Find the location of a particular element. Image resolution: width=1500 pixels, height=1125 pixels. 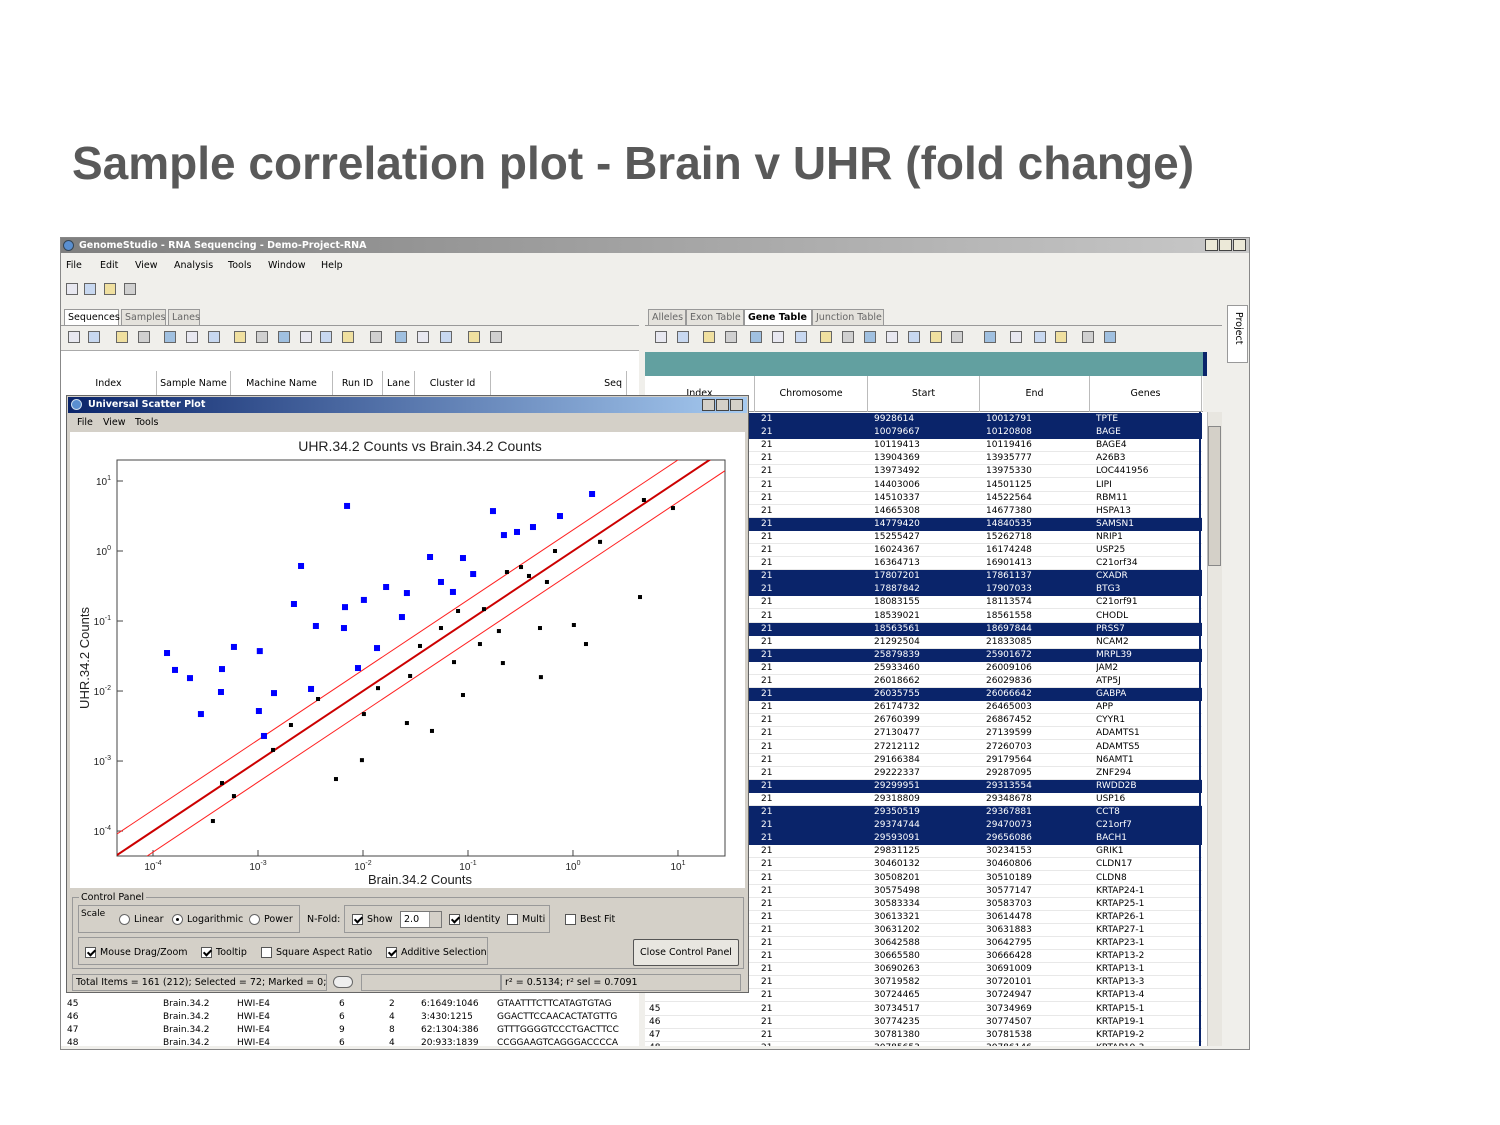

checkbox-label: Square Aspect Ratio is located at coordinates (324, 952).